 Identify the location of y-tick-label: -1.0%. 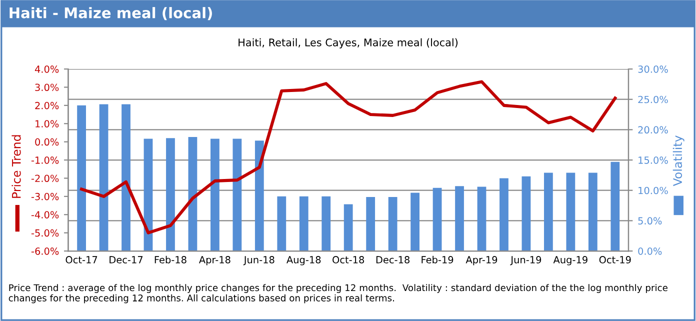
(45, 160).